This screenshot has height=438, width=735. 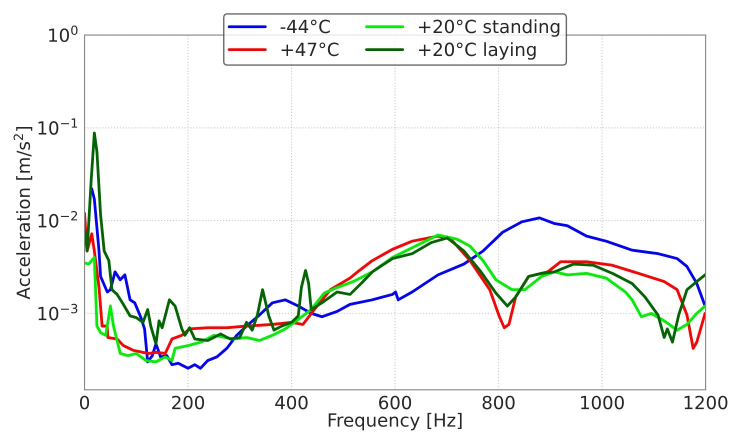 I want to click on x-tick-label: 200, so click(x=188, y=403).